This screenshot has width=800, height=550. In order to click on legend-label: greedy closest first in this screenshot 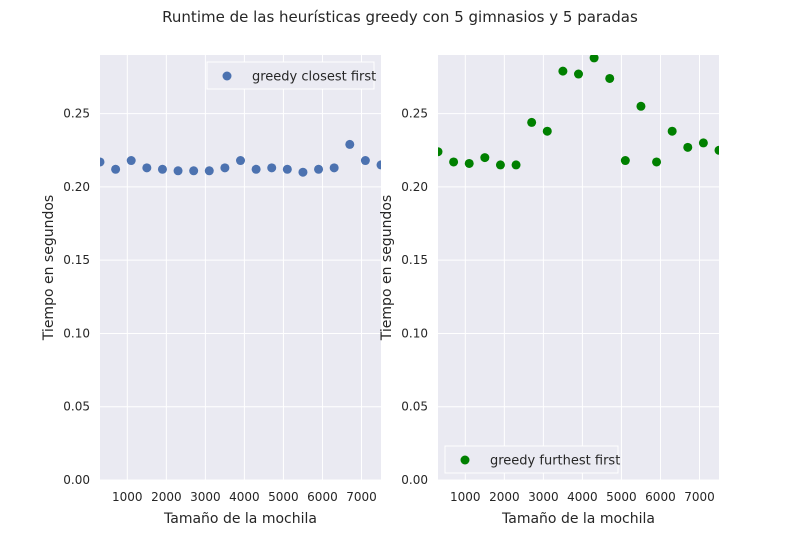, I will do `click(314, 77)`.